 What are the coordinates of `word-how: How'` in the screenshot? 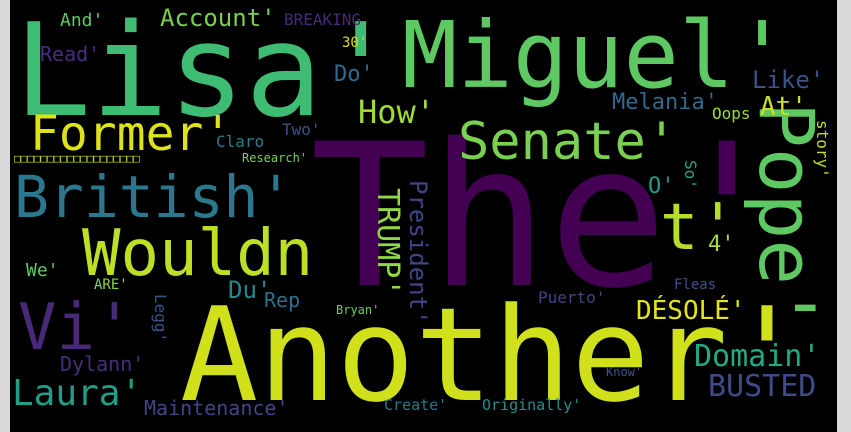 It's located at (397, 112).